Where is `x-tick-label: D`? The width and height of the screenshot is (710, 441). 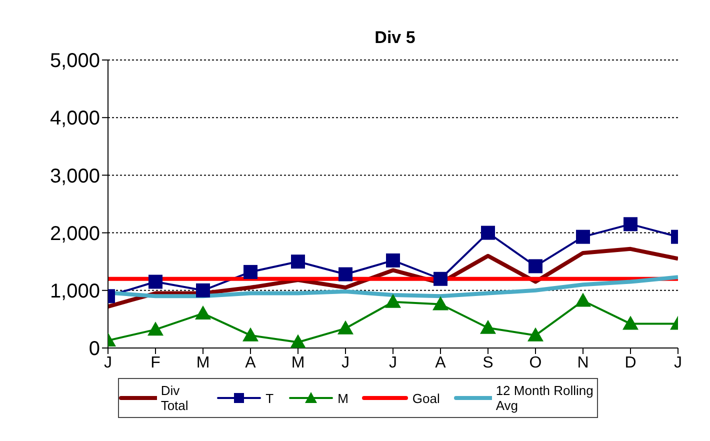 x-tick-label: D is located at coordinates (630, 363).